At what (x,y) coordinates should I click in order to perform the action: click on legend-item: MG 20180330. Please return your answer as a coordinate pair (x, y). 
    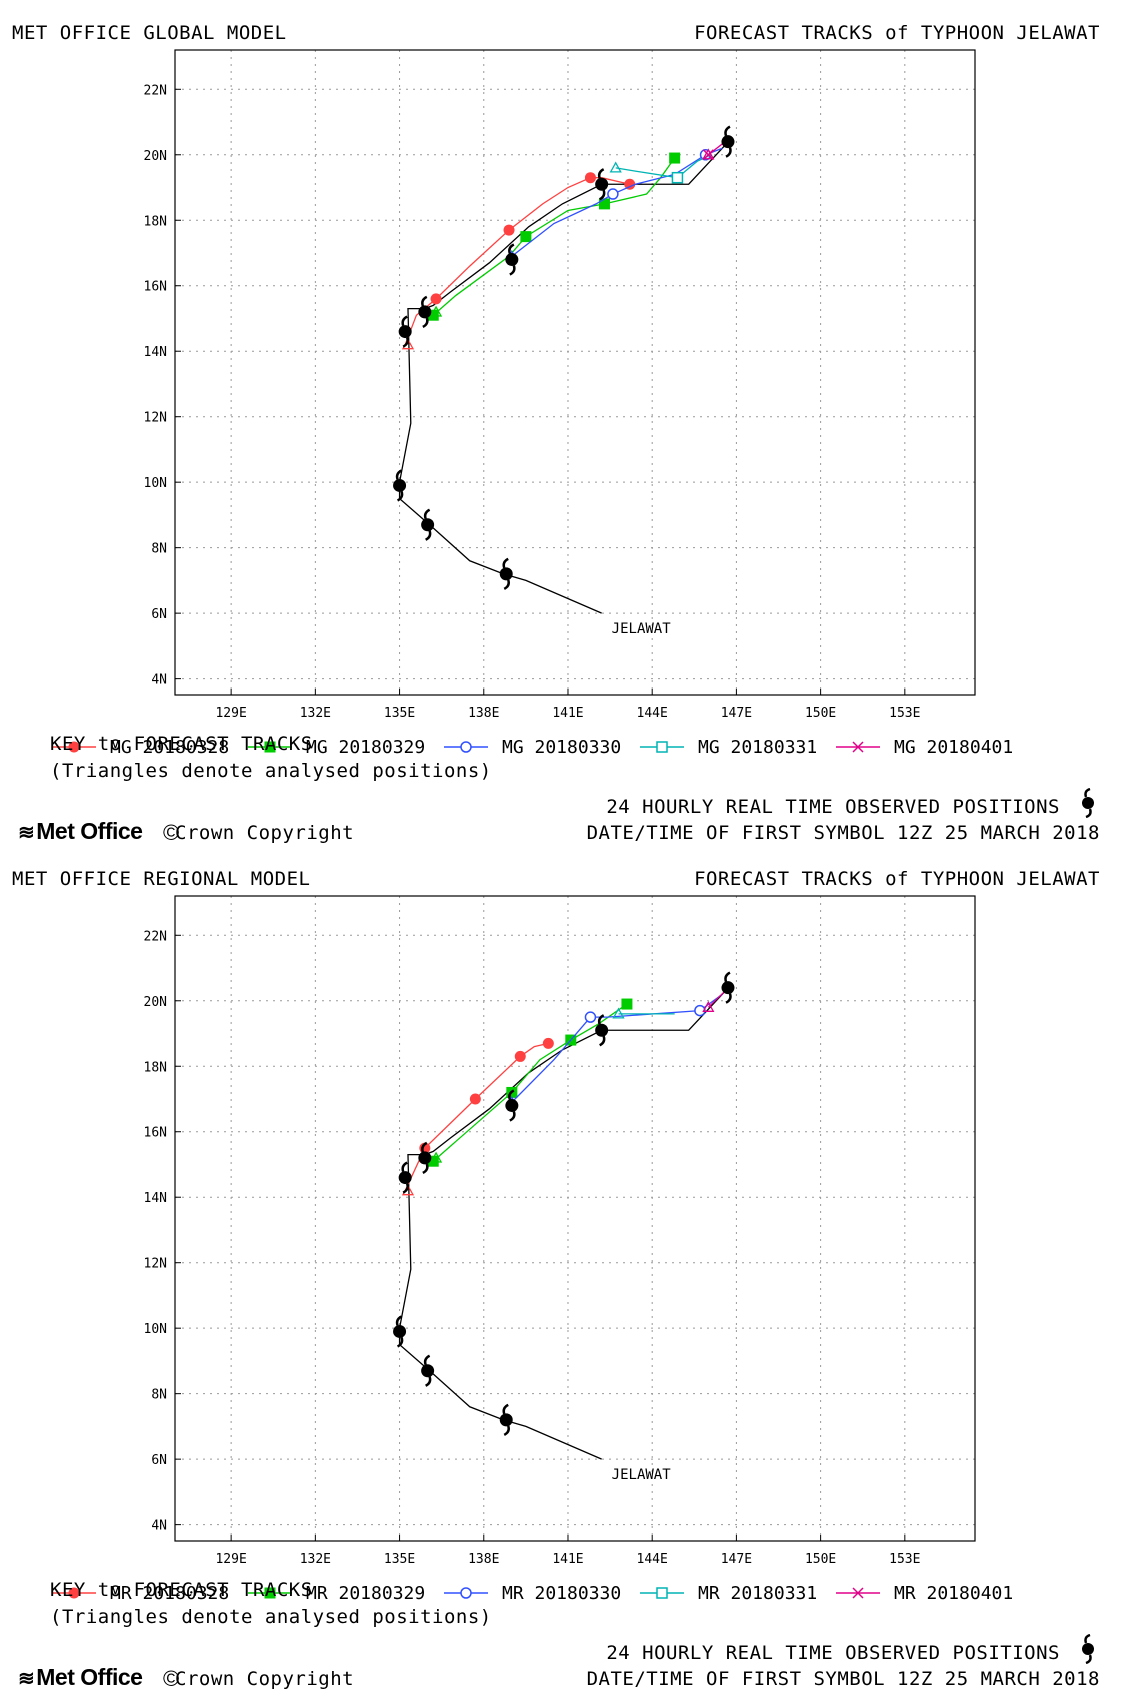
    Looking at the image, I should click on (532, 747).